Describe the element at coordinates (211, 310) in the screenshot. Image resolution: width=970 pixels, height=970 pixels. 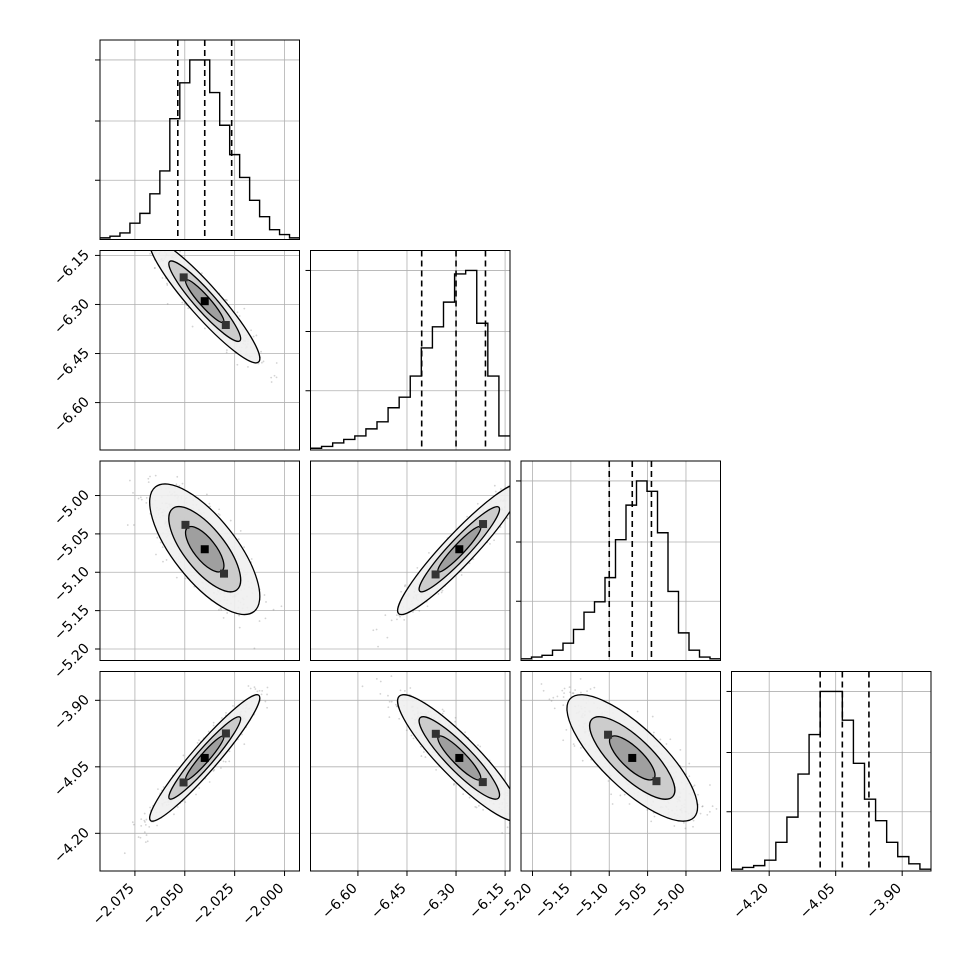
I see `panel-content` at that location.